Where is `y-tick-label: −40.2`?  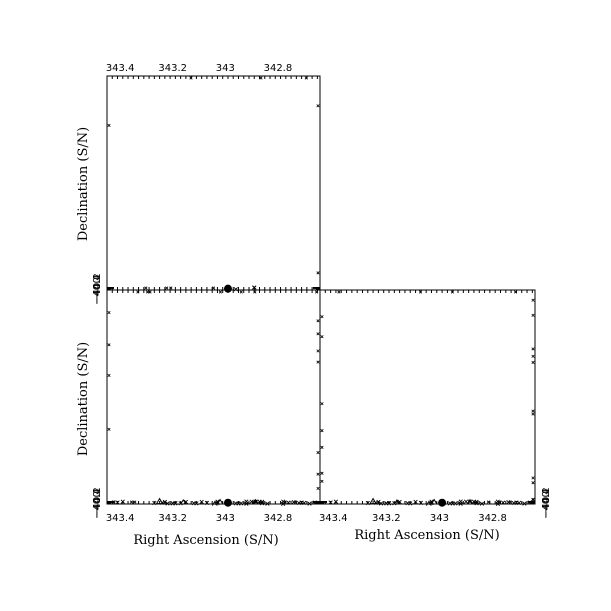
y-tick-label: −40.2 is located at coordinates (97, 502).